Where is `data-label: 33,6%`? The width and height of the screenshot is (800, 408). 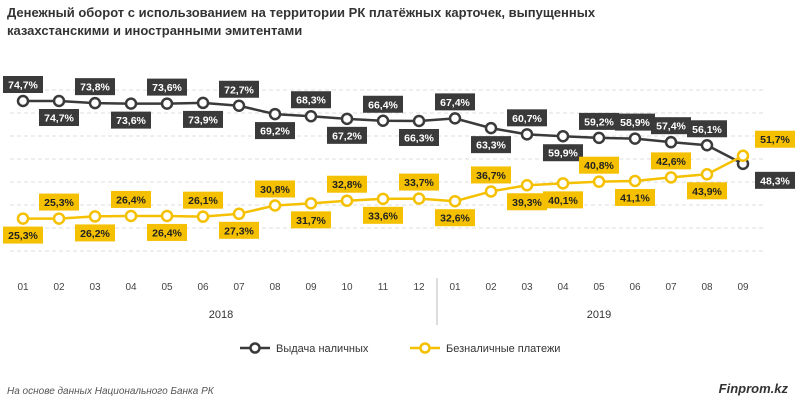 data-label: 33,6% is located at coordinates (383, 216).